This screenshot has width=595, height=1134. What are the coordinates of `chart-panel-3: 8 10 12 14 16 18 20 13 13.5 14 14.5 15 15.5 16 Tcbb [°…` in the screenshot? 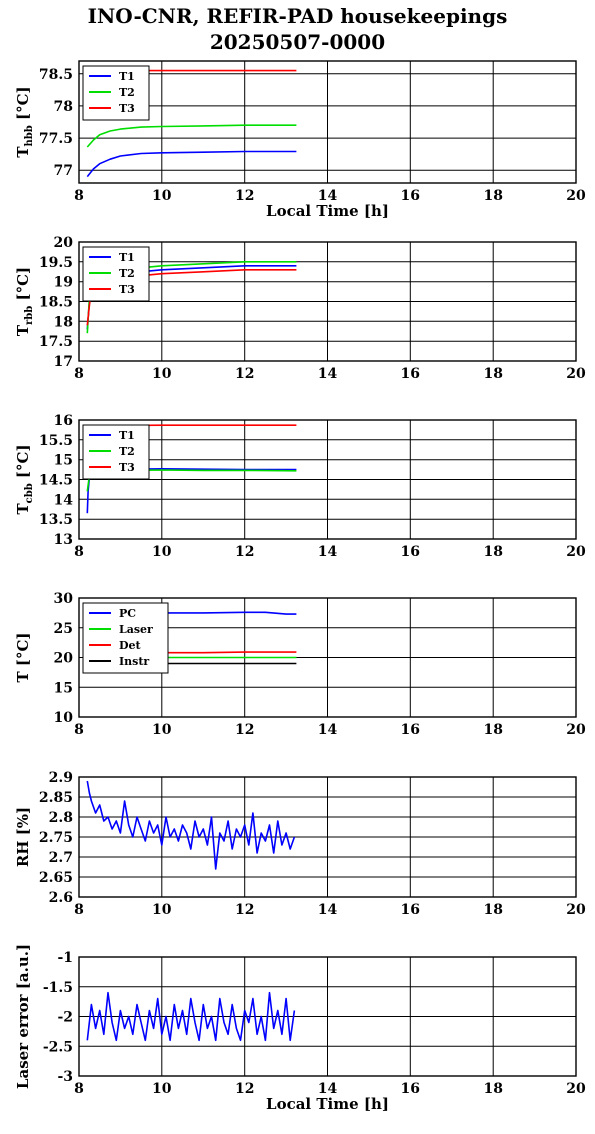 It's located at (300, 486).